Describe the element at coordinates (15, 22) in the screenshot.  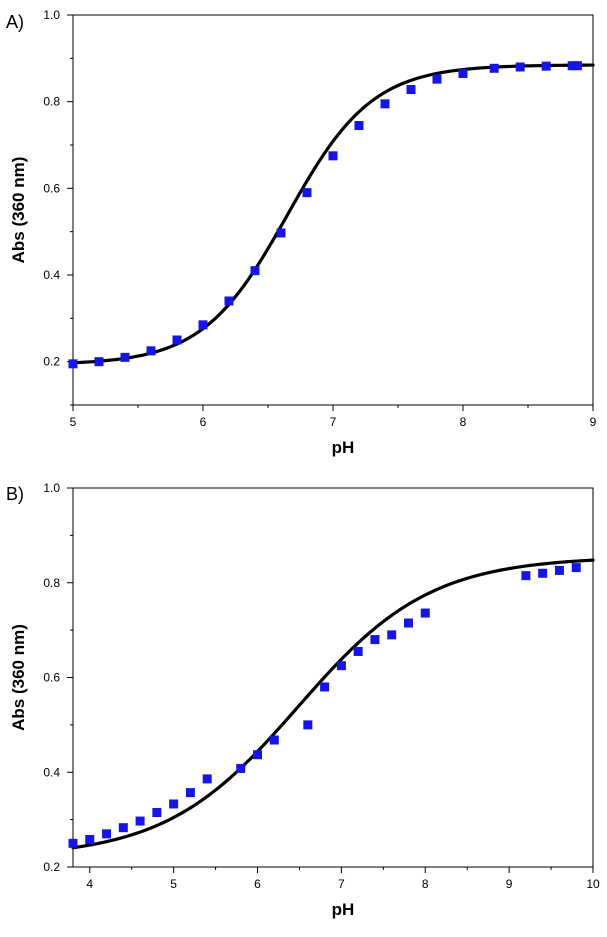
I see `panel-label: A)` at that location.